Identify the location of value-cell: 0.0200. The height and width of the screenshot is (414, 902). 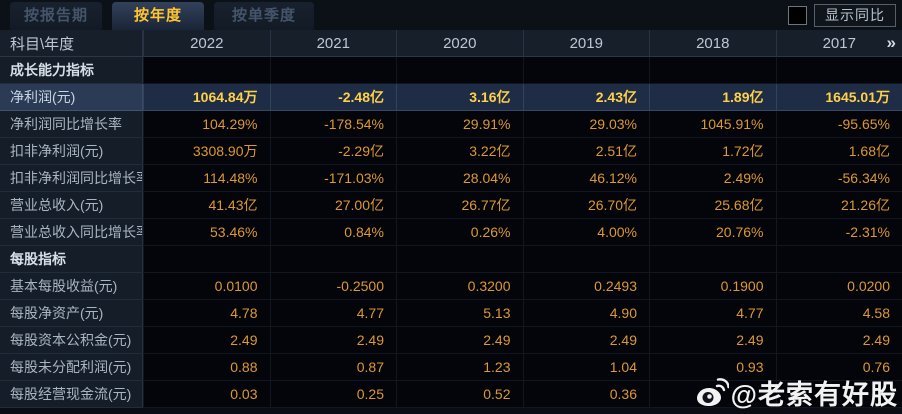
(838, 286).